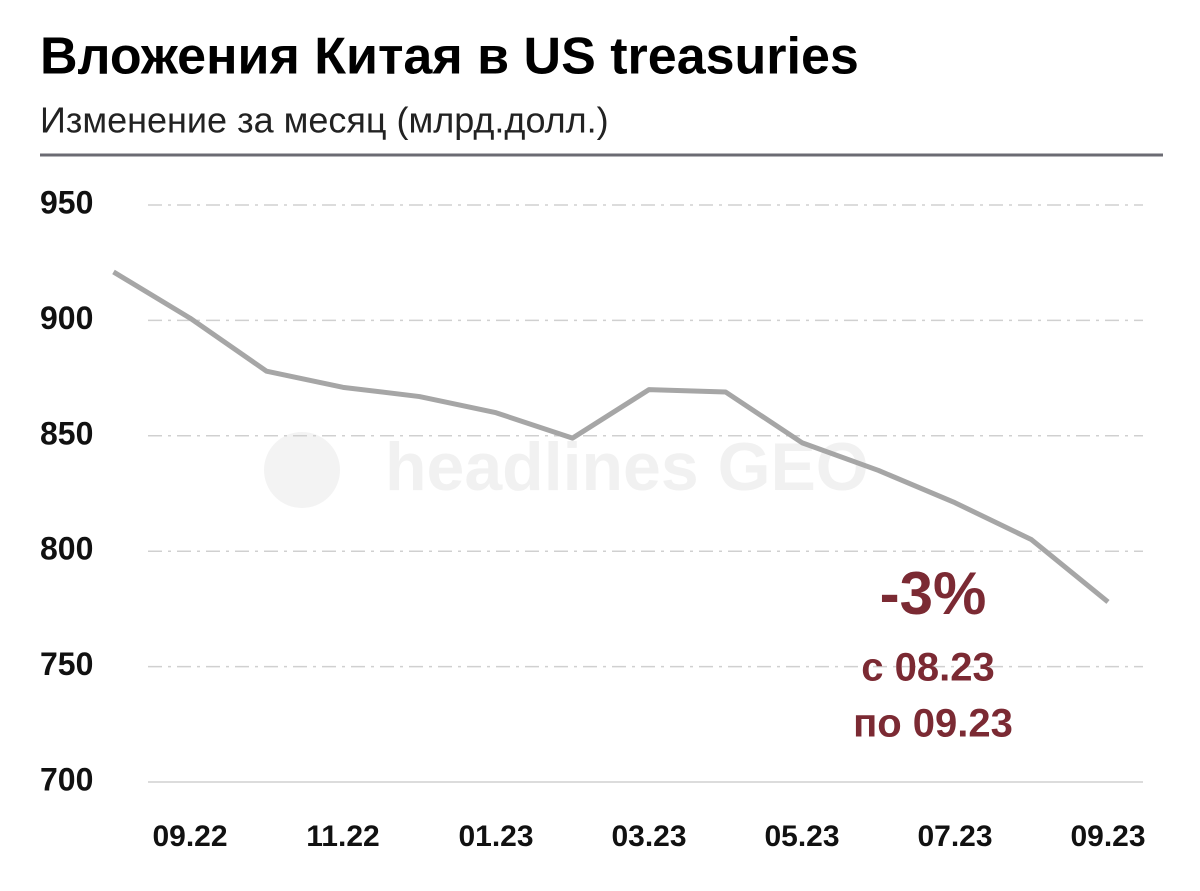 The height and width of the screenshot is (891, 1200). Describe the element at coordinates (324, 120) in the screenshot. I see `chart-subtitle: Изменение за месяц (млрд.долл.)` at that location.